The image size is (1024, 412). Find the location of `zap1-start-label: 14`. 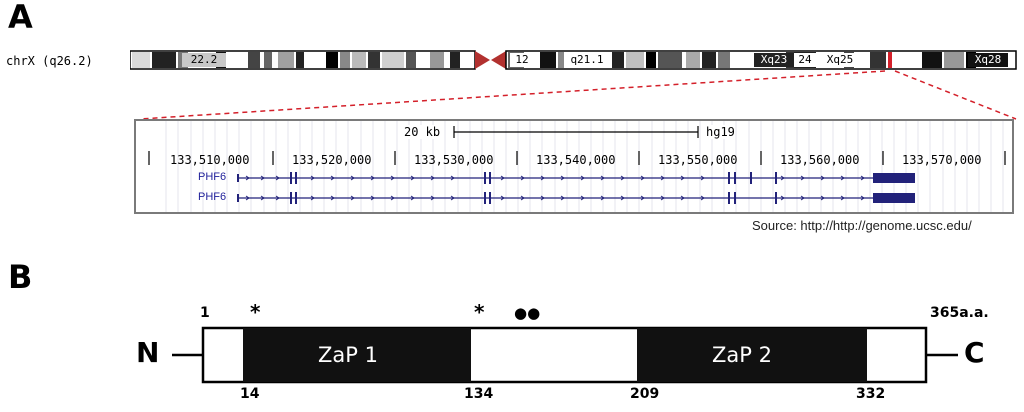

zap1-start-label: 14 is located at coordinates (250, 394).